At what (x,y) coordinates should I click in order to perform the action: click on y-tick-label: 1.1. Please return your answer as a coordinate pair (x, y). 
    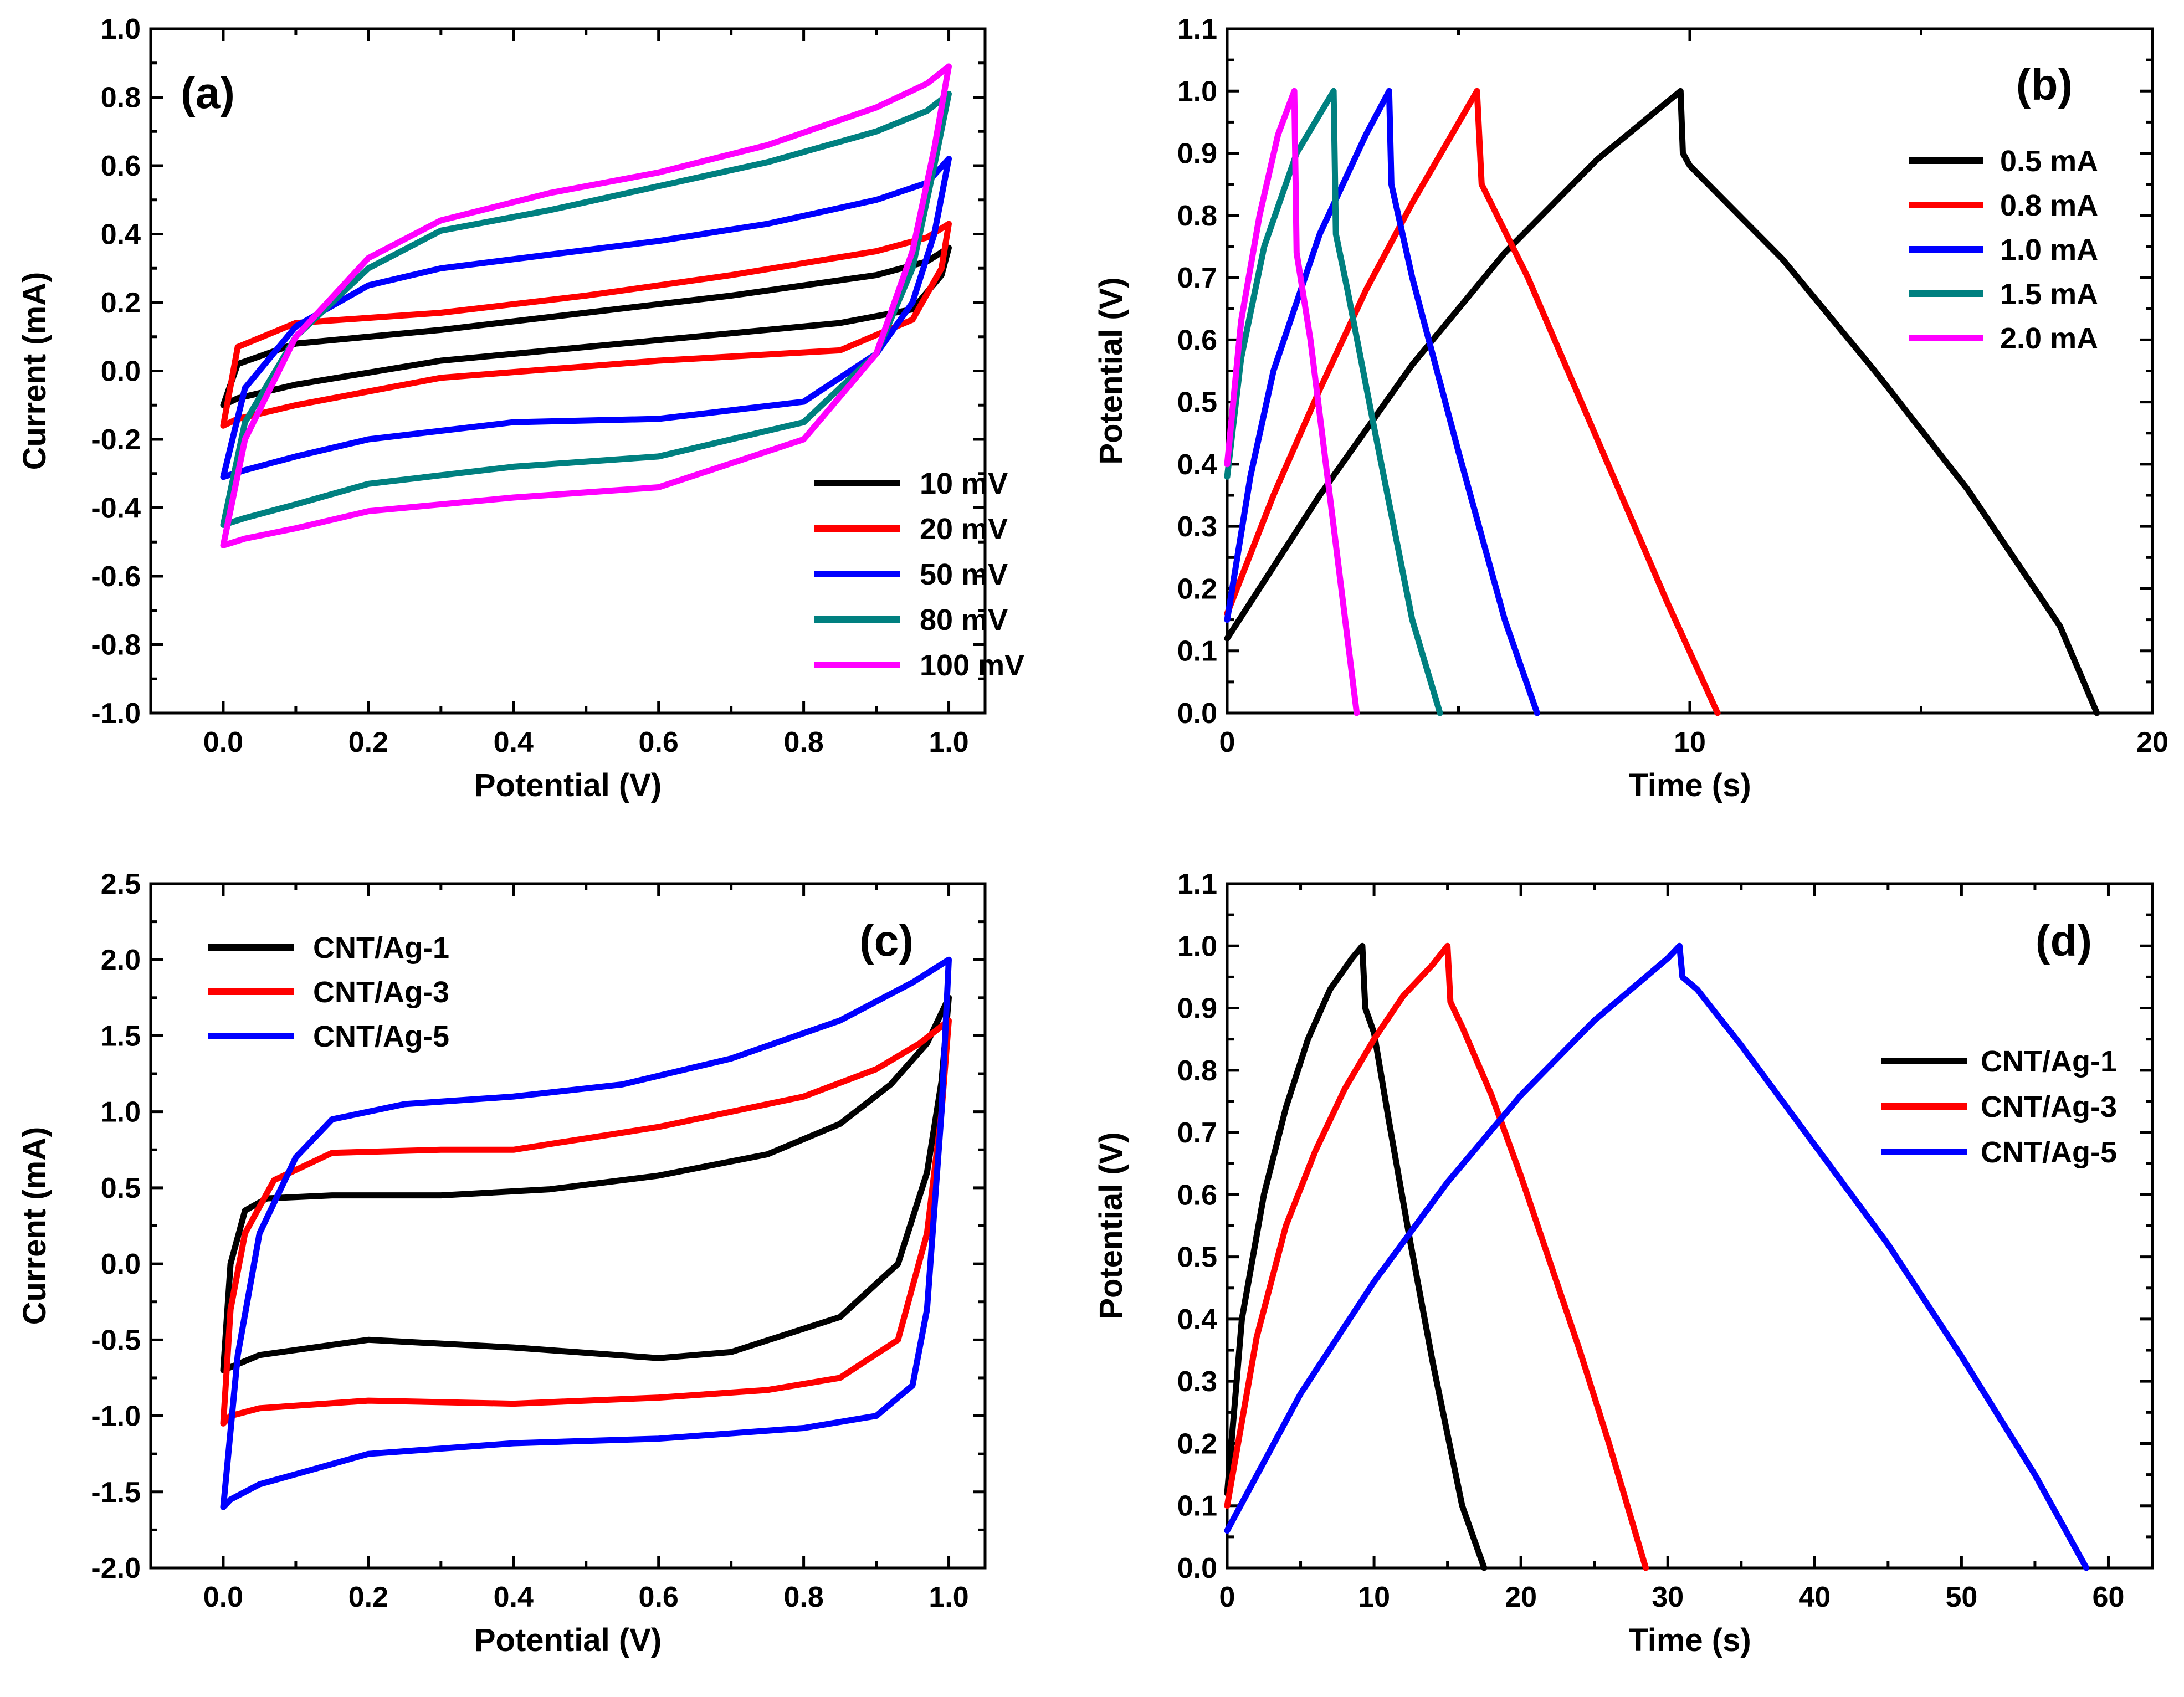
    Looking at the image, I should click on (1197, 884).